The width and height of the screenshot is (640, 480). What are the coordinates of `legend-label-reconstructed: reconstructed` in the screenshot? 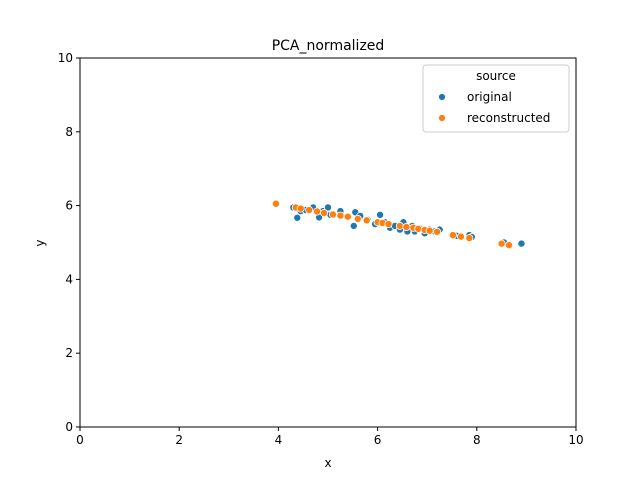 It's located at (508, 118).